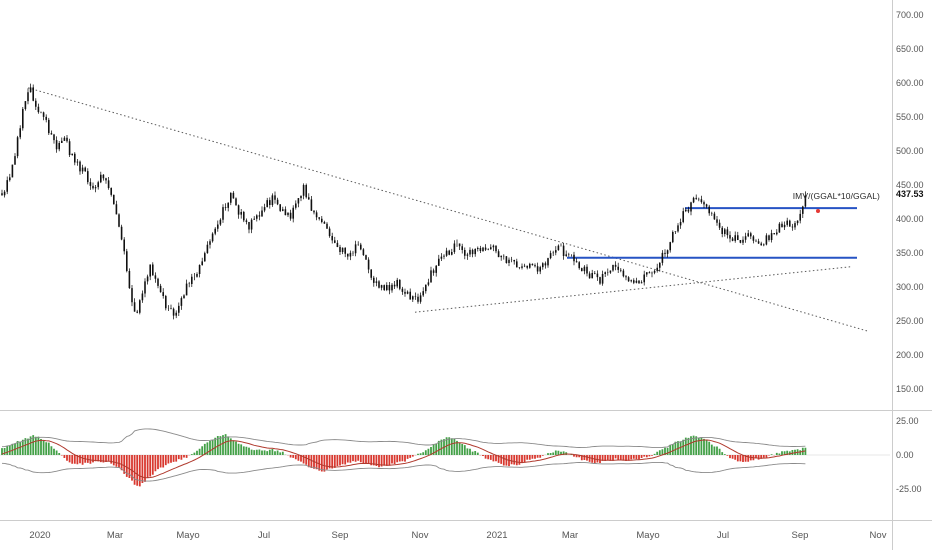 This screenshot has height=550, width=932. I want to click on price-marker-dot, so click(818, 211).